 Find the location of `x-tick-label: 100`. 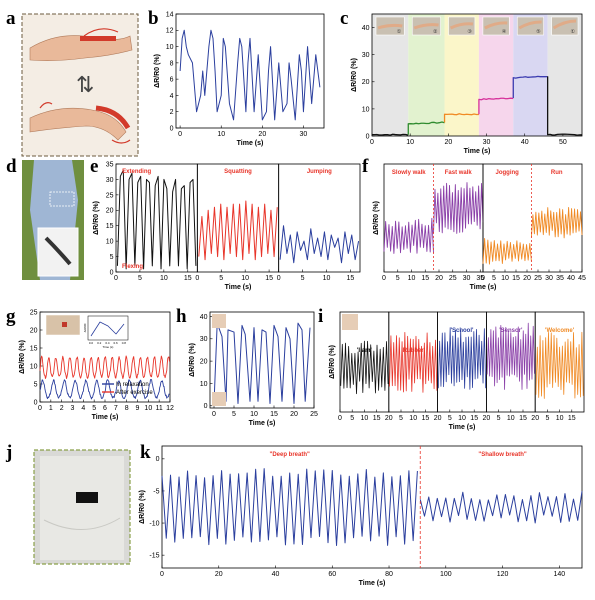

x-tick-label: 100 is located at coordinates (446, 574).